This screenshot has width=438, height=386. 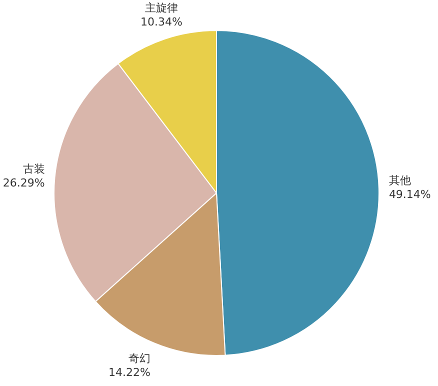 I want to click on slice-label: 主旋律, so click(x=161, y=7).